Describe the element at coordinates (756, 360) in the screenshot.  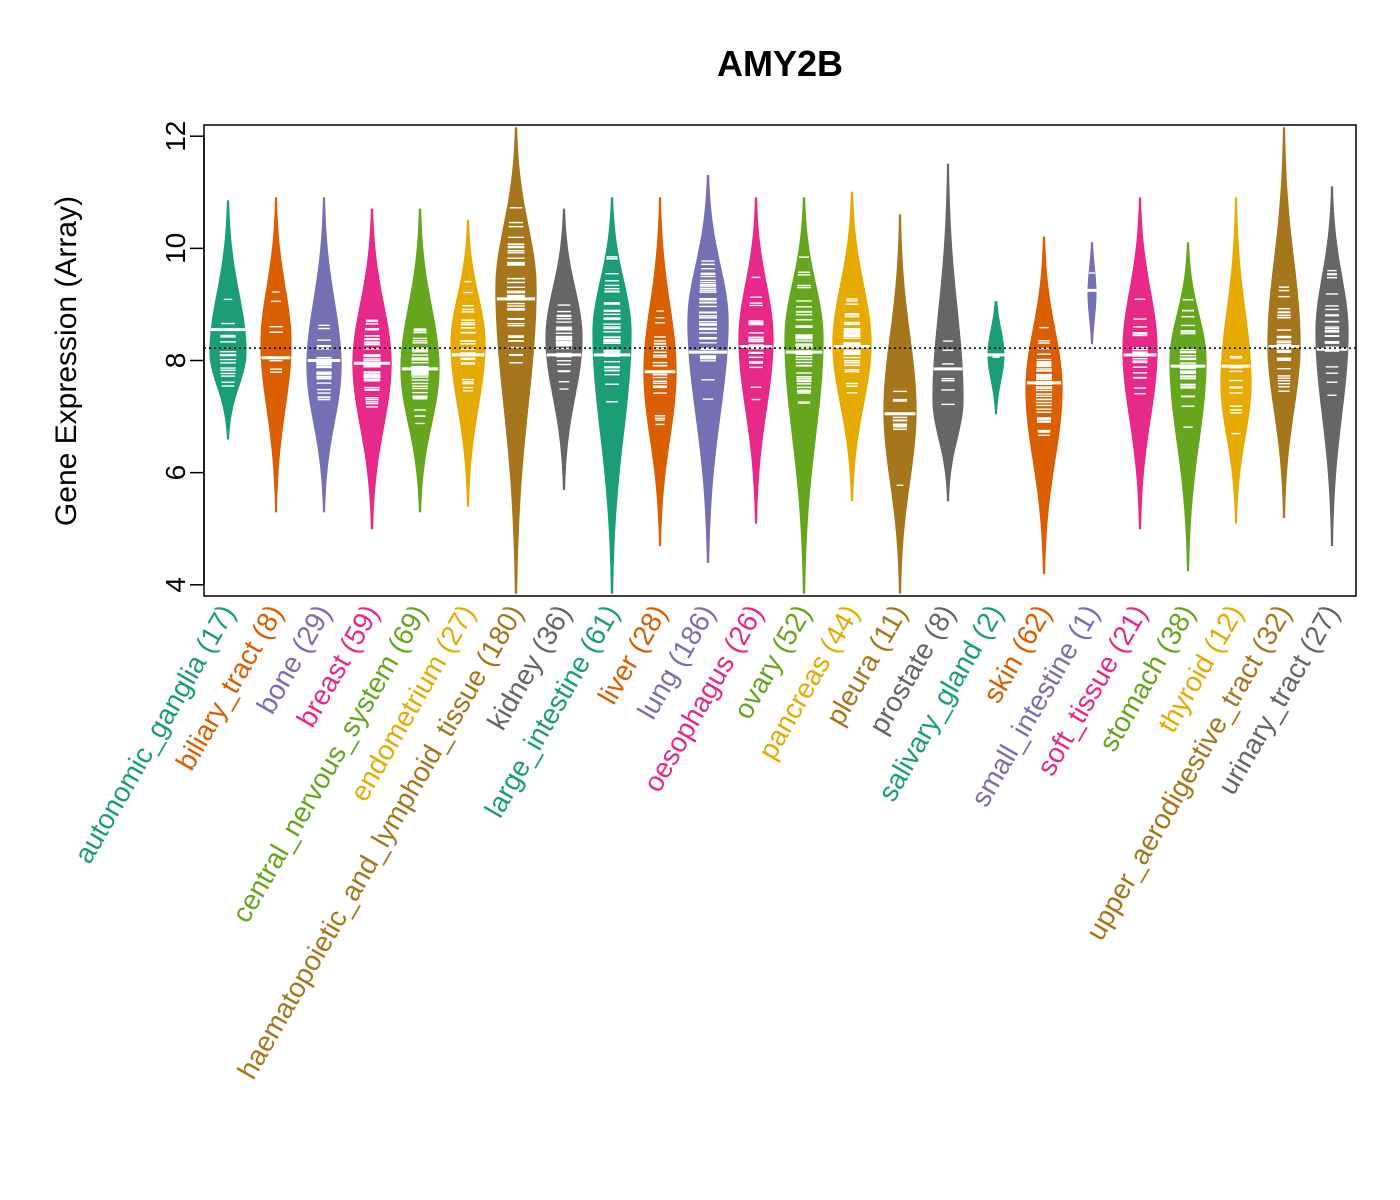
I see `bean-oesophagus` at that location.